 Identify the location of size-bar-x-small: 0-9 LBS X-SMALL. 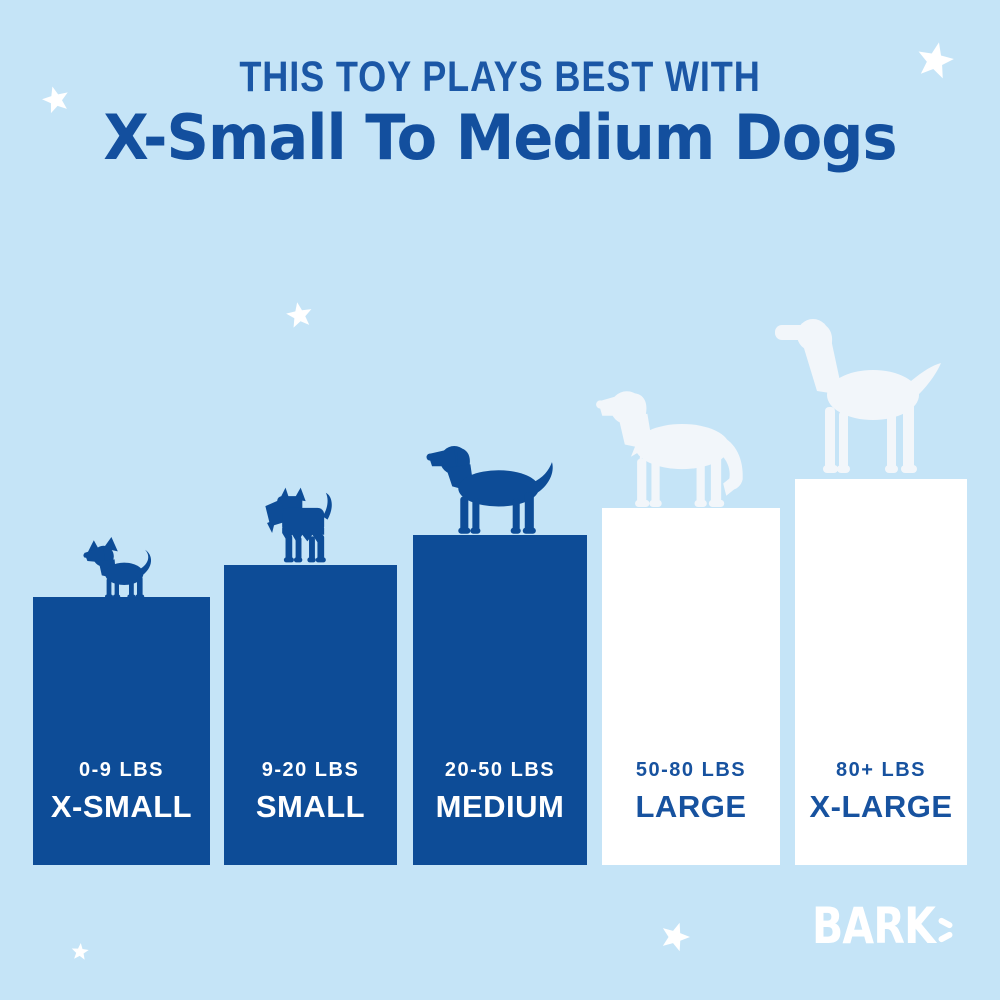
(121, 700).